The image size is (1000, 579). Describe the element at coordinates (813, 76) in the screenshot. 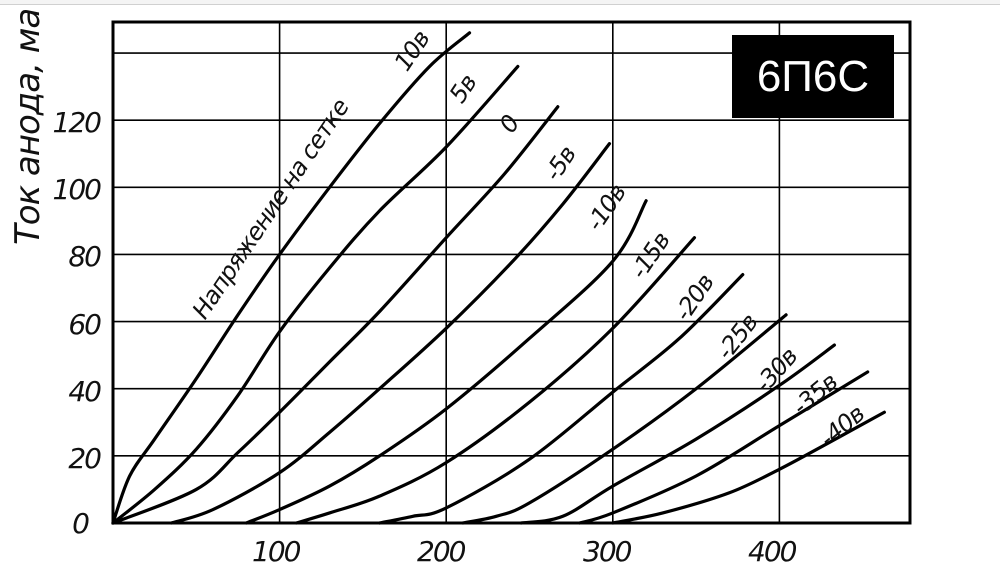

I see `tube-type-badge: 6П6С` at that location.